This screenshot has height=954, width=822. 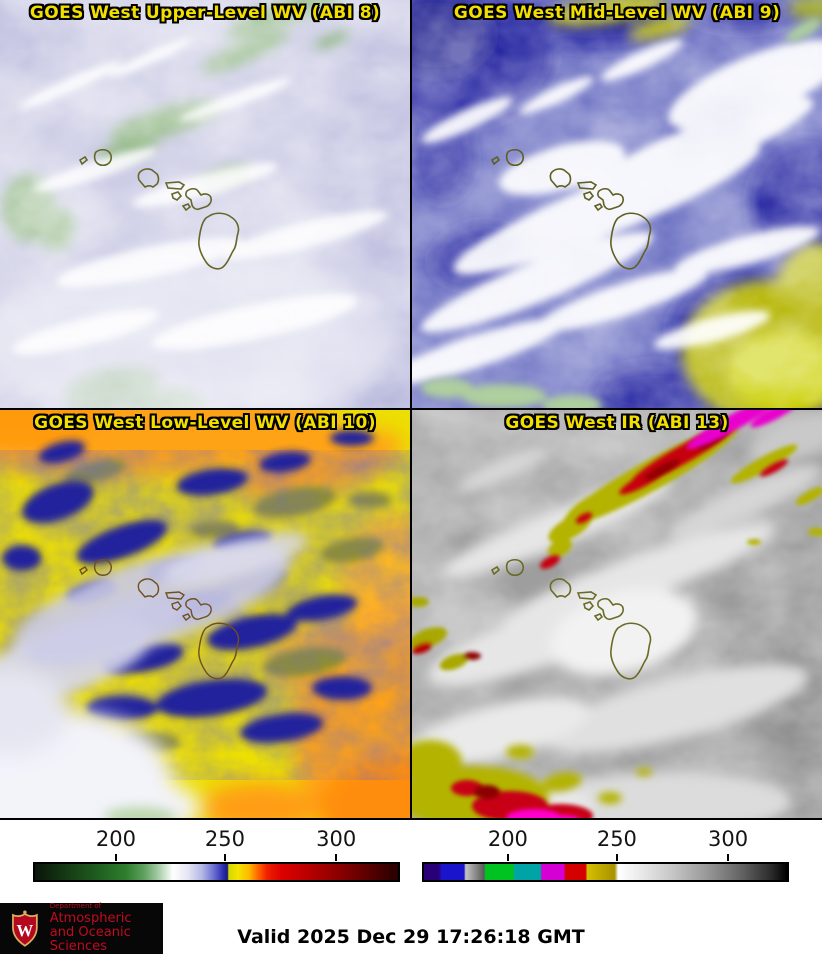 I want to click on lavender-cloud-band, so click(x=154, y=618).